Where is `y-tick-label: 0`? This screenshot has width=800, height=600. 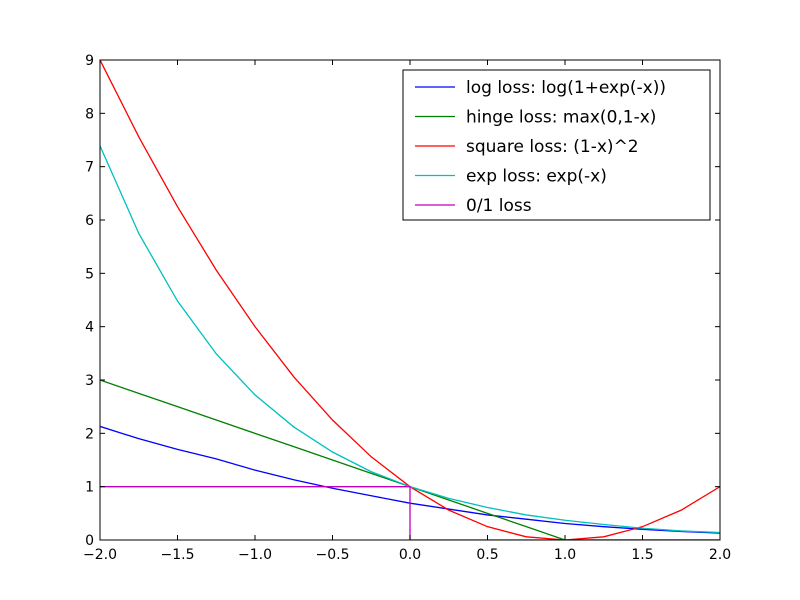
y-tick-label: 0 is located at coordinates (89, 541).